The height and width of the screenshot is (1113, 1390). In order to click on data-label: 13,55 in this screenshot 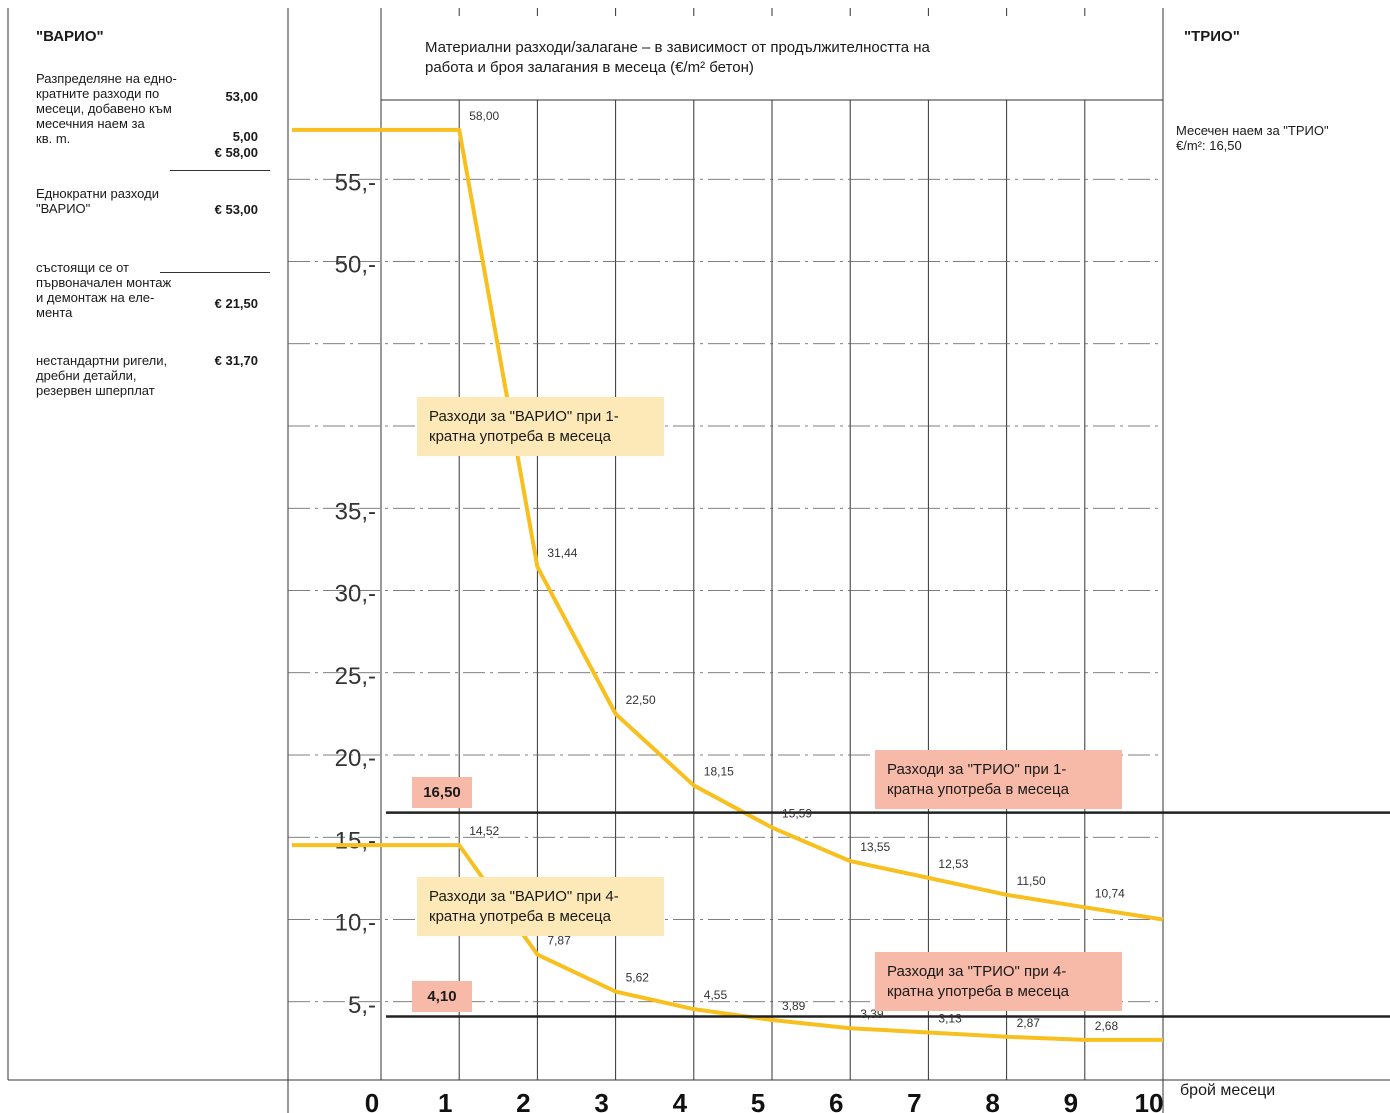, I will do `click(875, 847)`.